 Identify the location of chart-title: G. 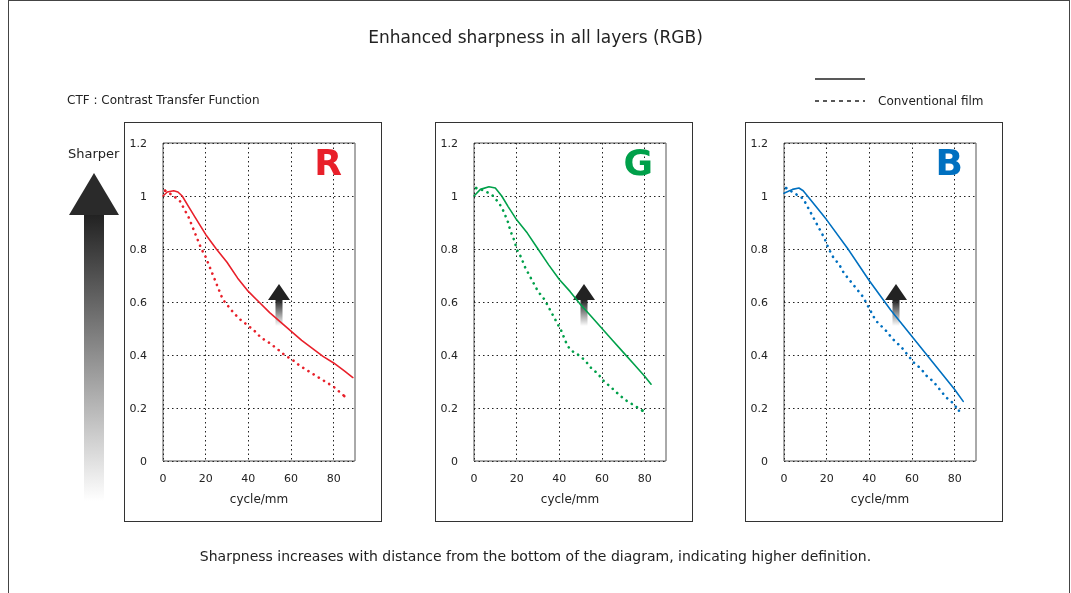
(638, 162).